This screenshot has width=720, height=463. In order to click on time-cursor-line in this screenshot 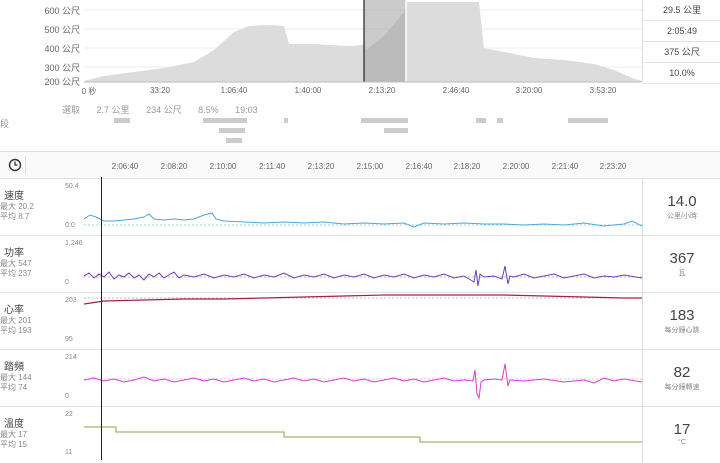, I will do `click(101, 318)`.